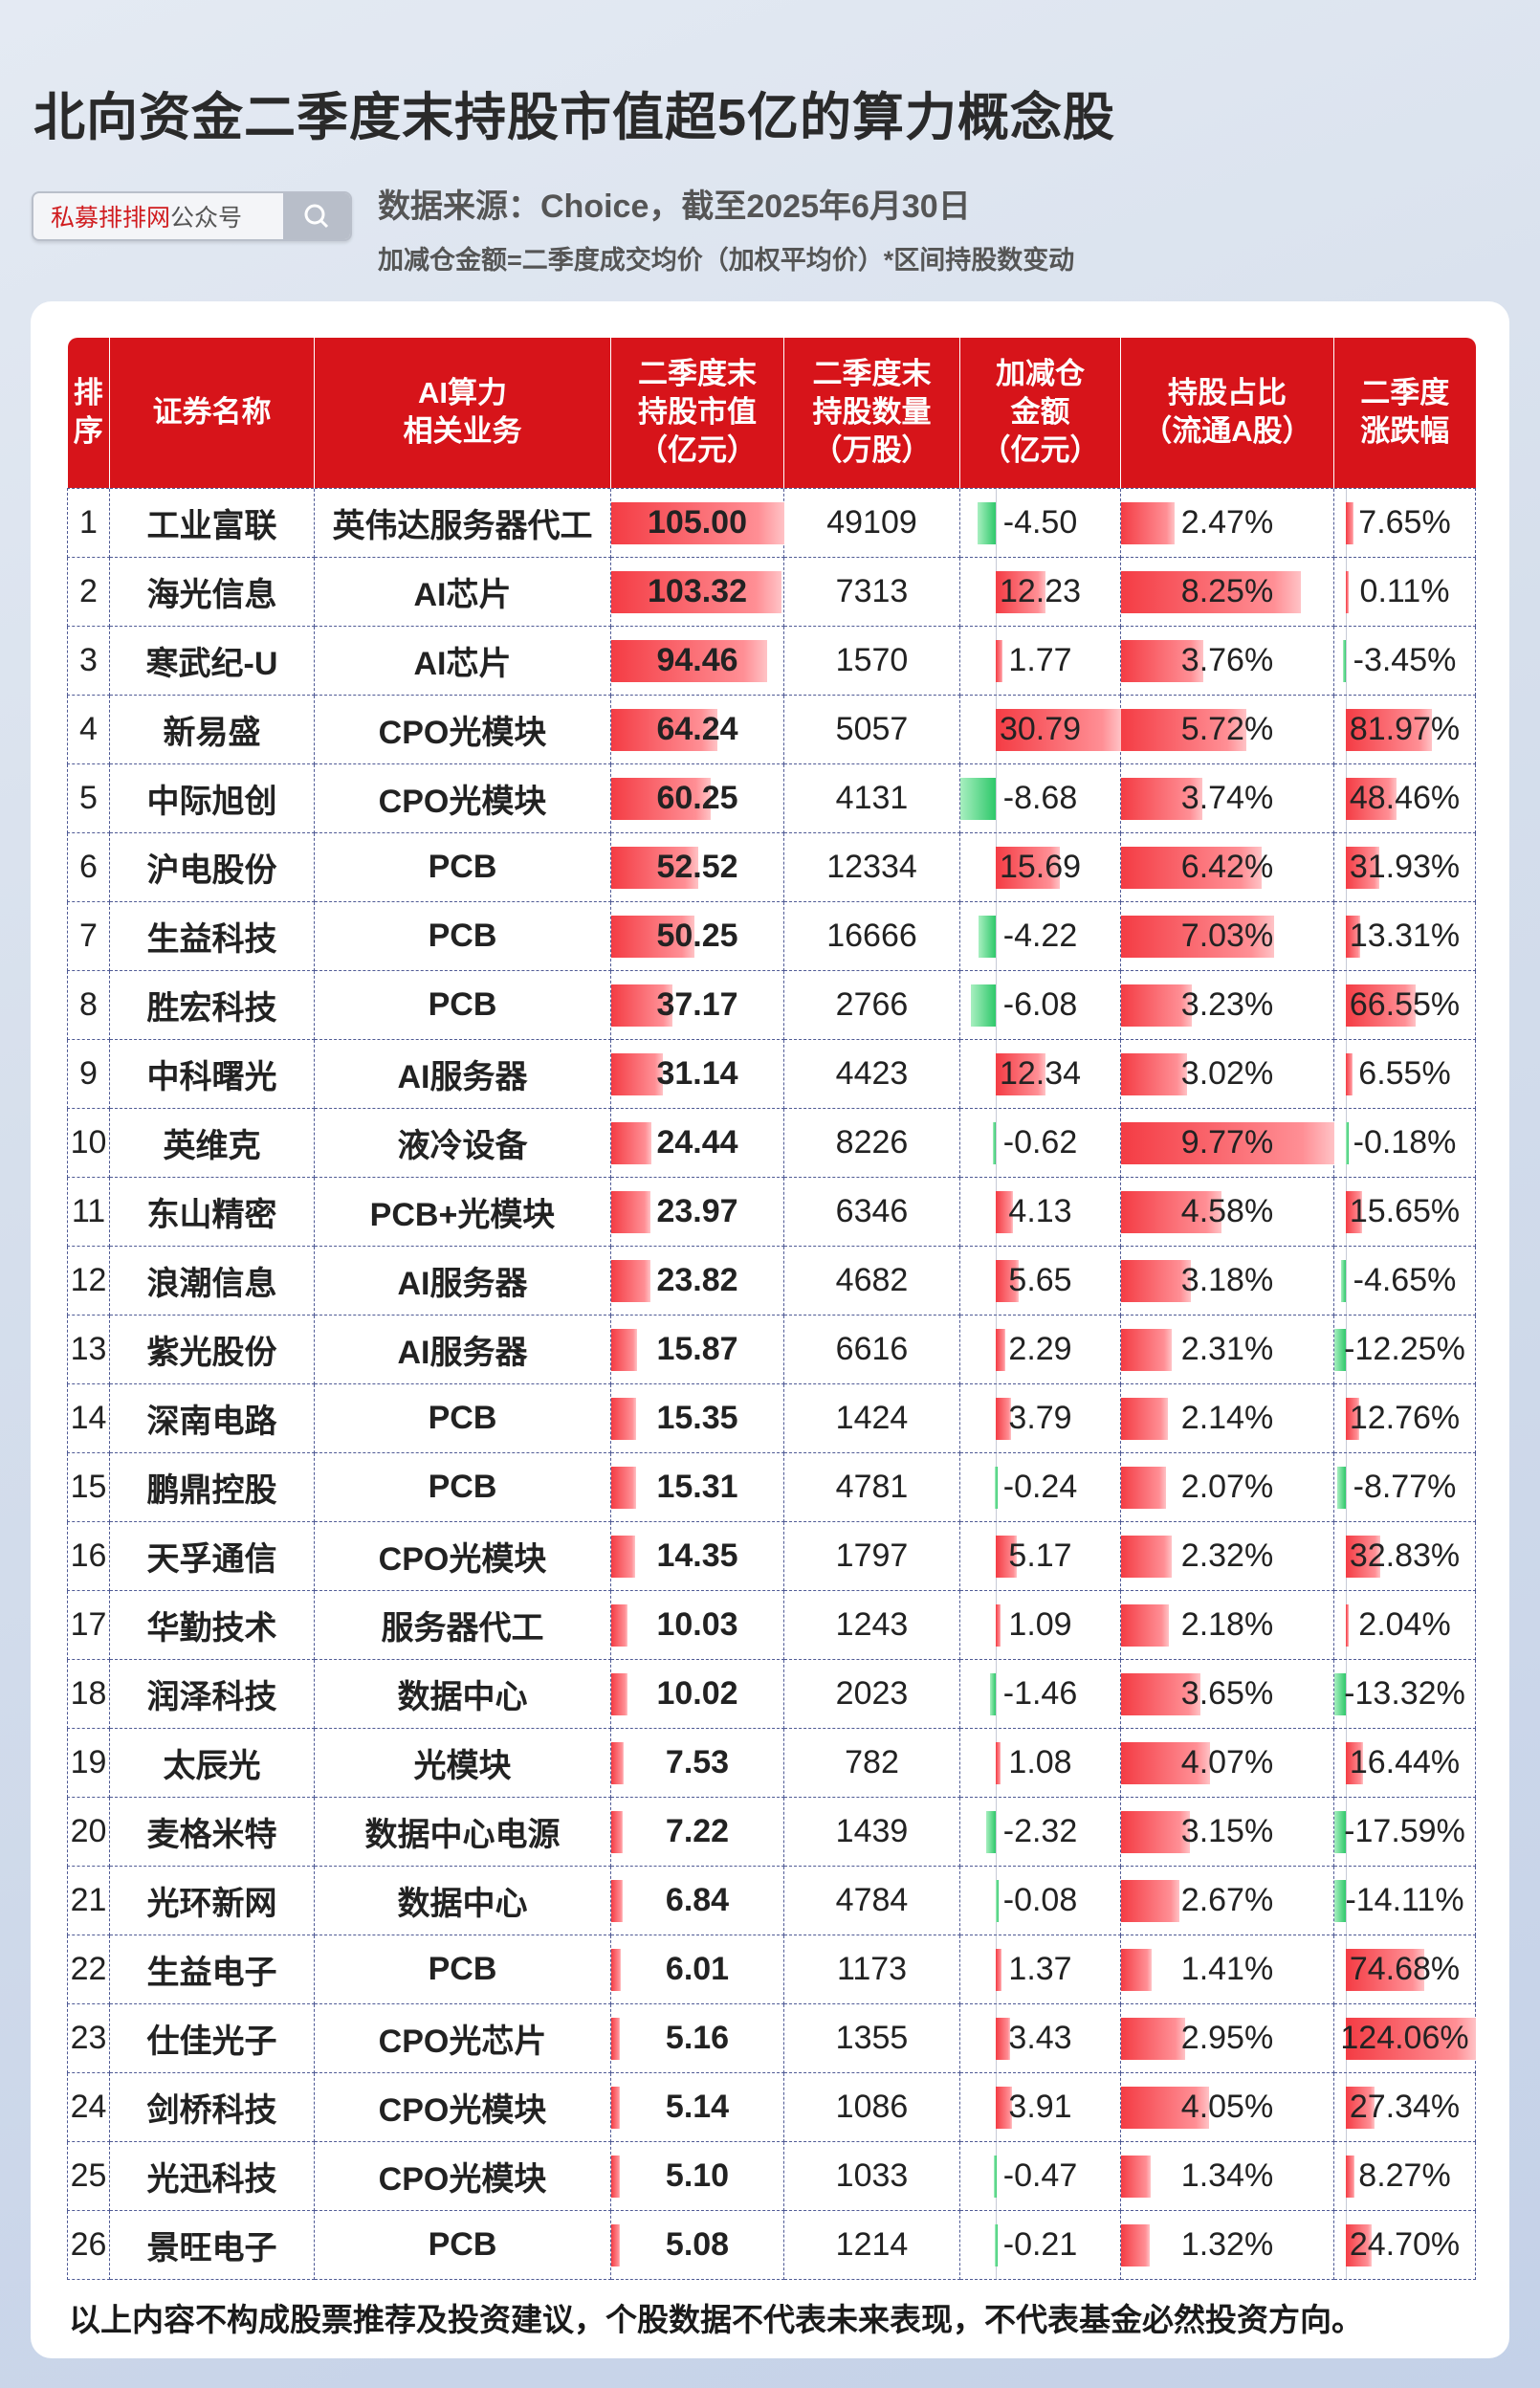  What do you see at coordinates (1040, 1349) in the screenshot?
I see `chg-value: 2.29` at bounding box center [1040, 1349].